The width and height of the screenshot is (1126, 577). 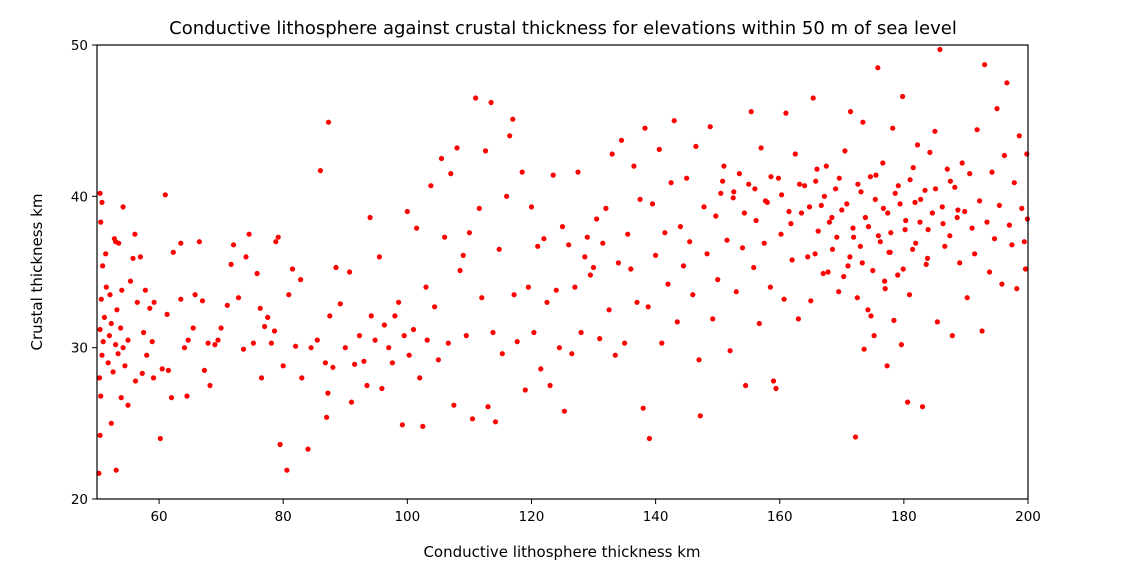 I want to click on y-tick-label: 30, so click(x=79, y=349).